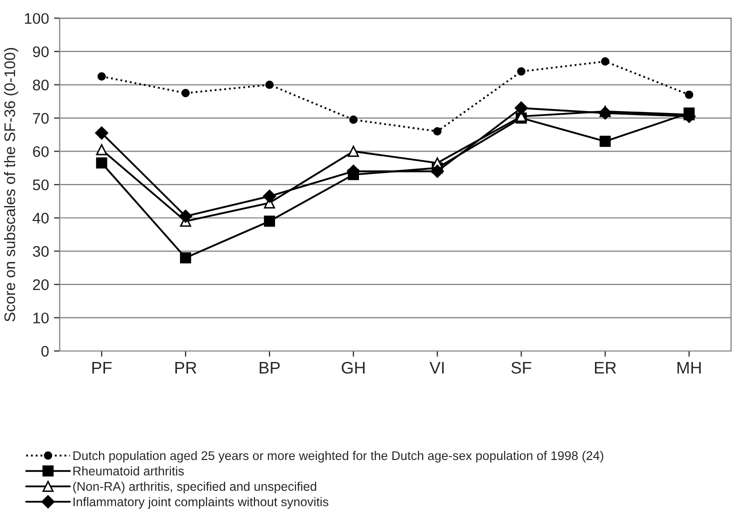 This screenshot has width=746, height=520. I want to click on x-tick-label: BP, so click(270, 368).